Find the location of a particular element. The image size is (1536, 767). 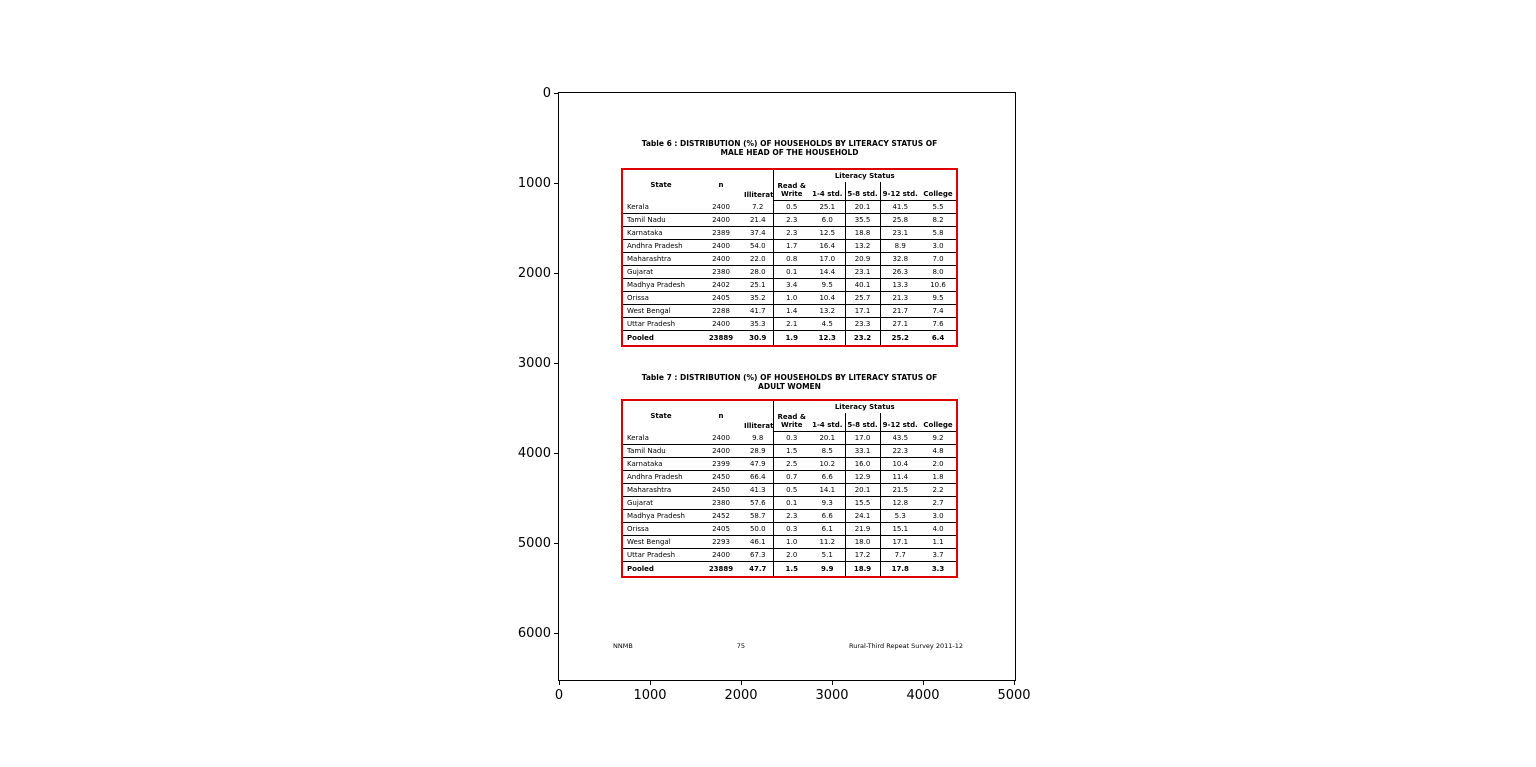

value-cell: 25.7 is located at coordinates (863, 298).